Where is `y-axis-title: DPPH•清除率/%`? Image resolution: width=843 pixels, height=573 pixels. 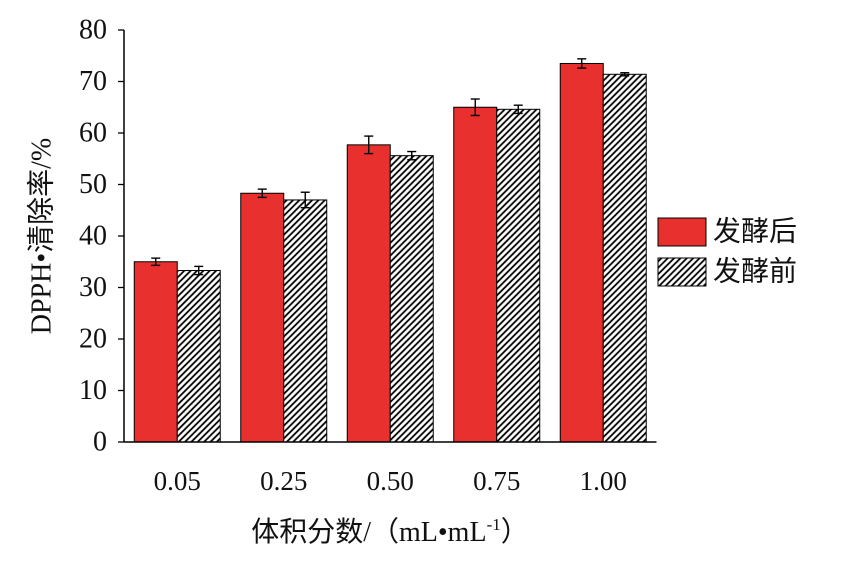
y-axis-title: DPPH•清除率/% is located at coordinates (42, 236).